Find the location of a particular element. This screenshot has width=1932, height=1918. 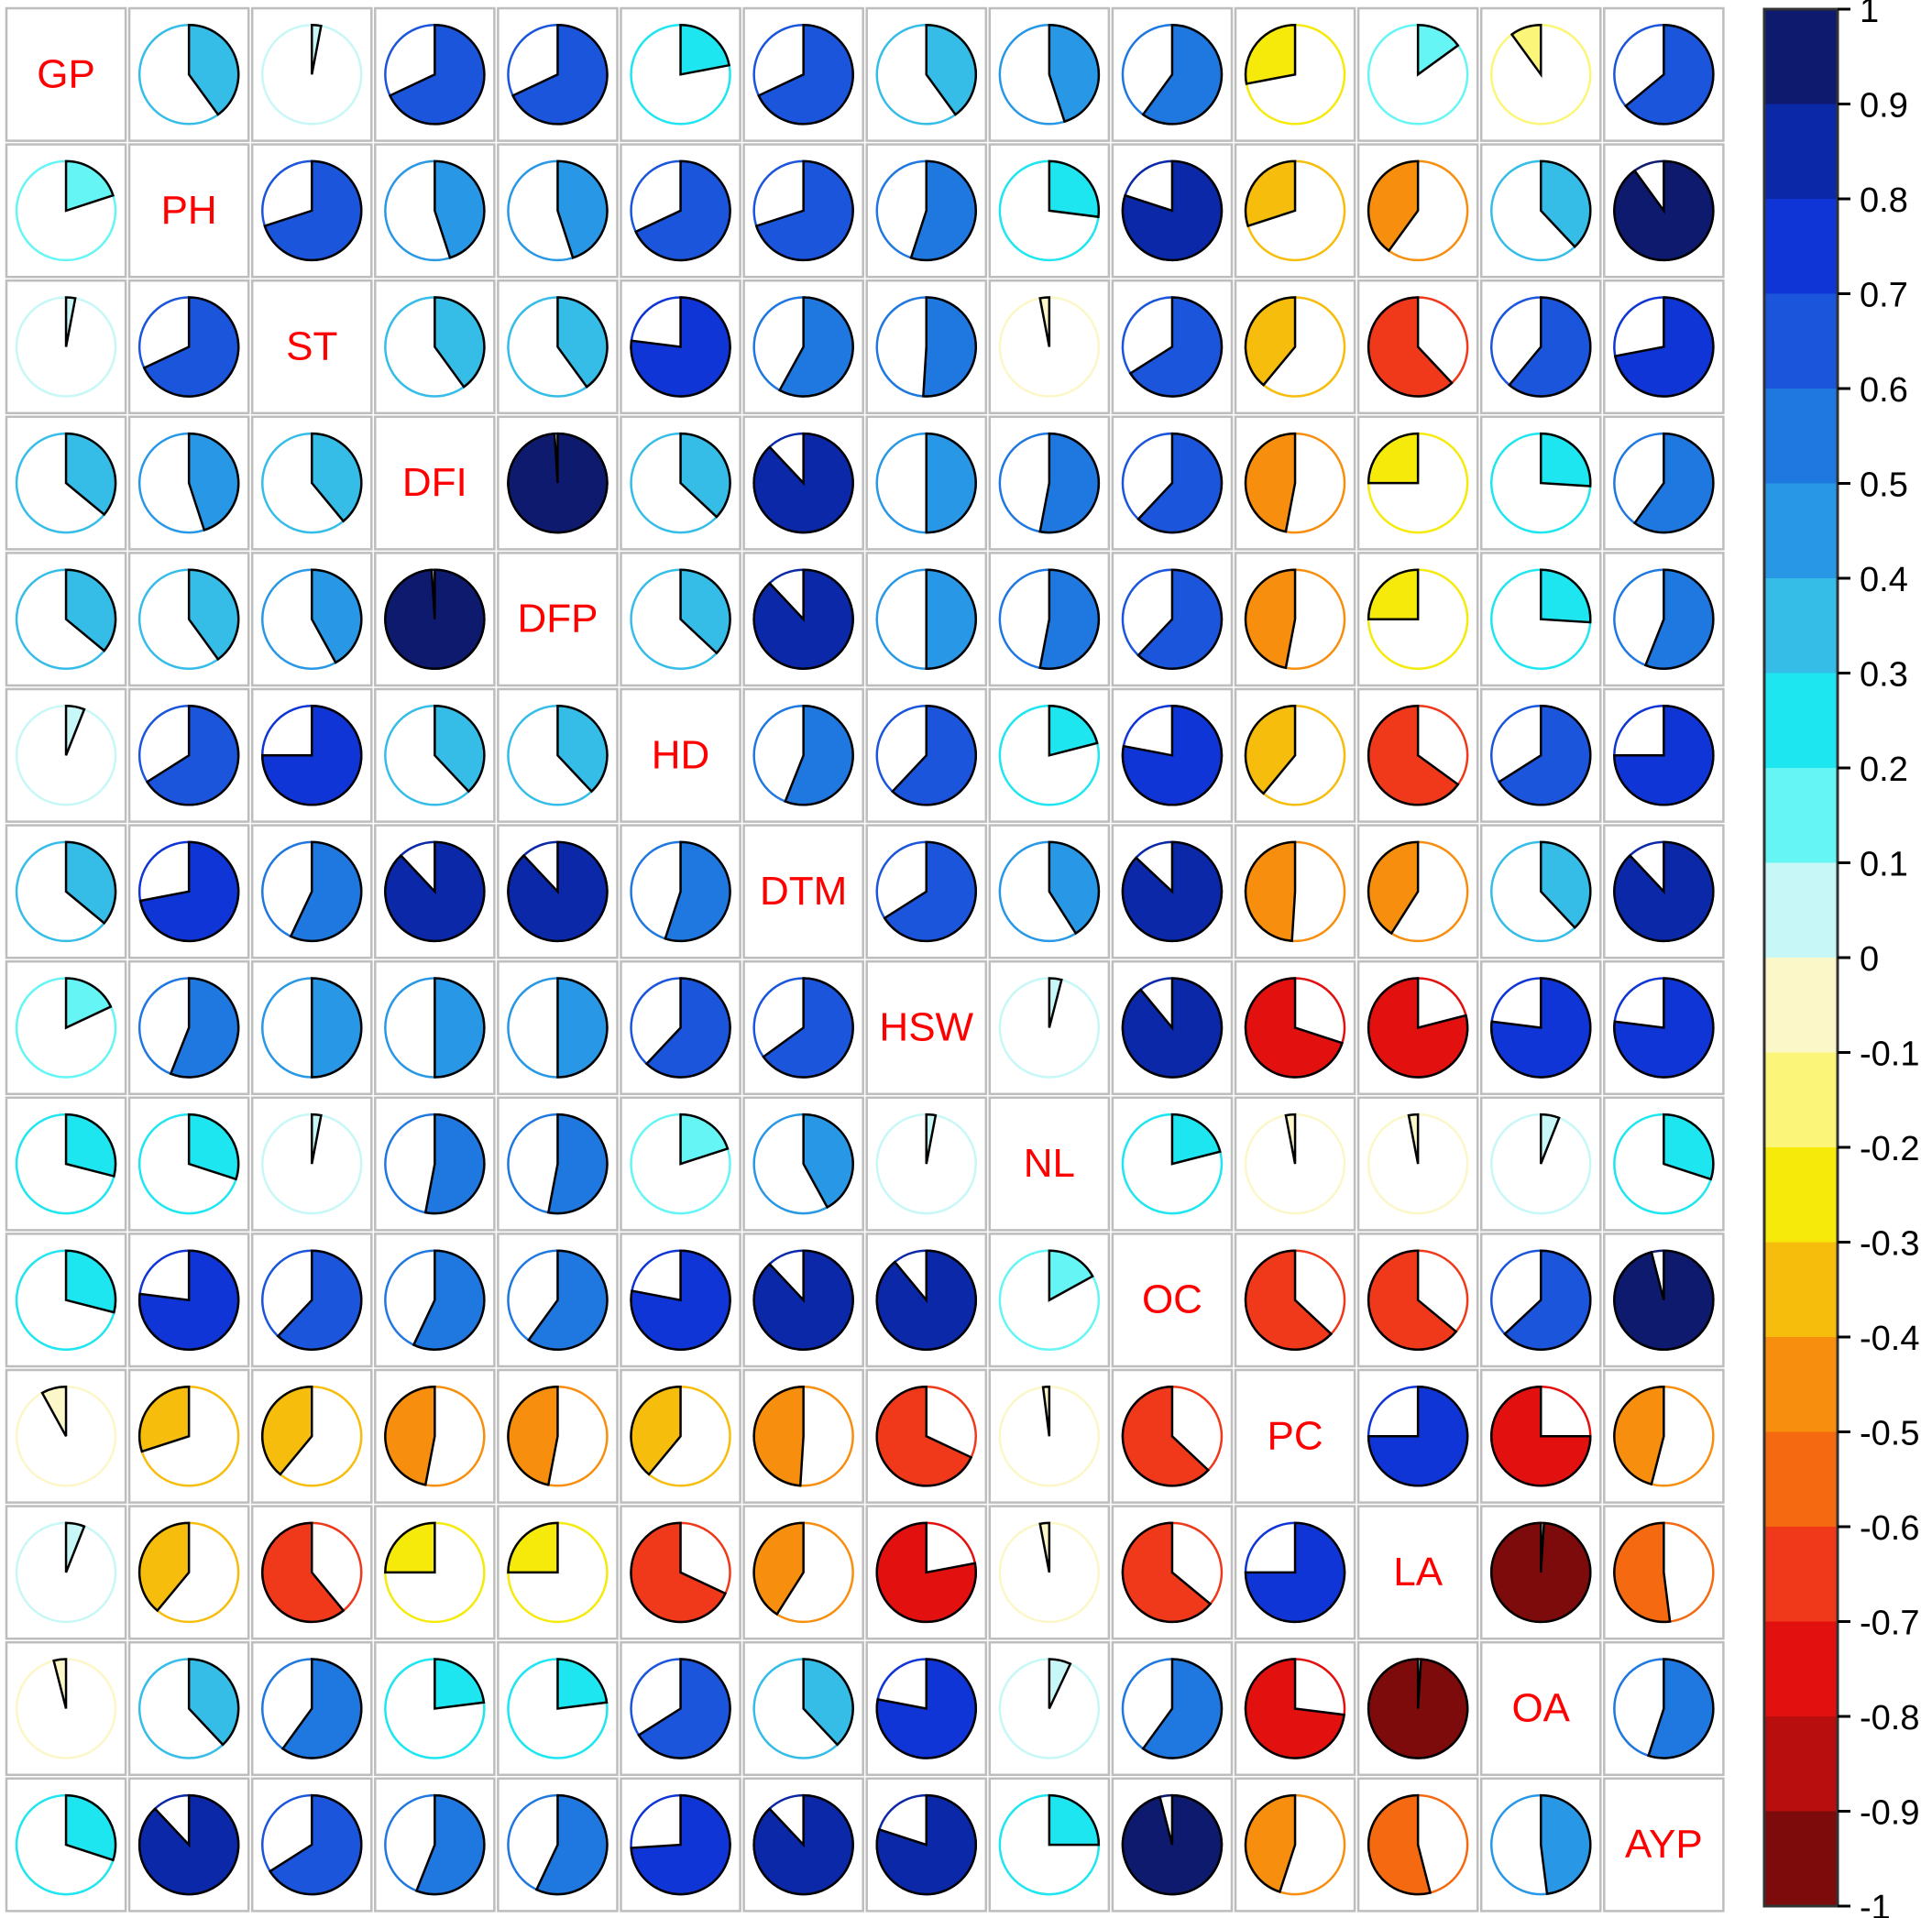

cell-DFP-DFP: DFP is located at coordinates (558, 619).